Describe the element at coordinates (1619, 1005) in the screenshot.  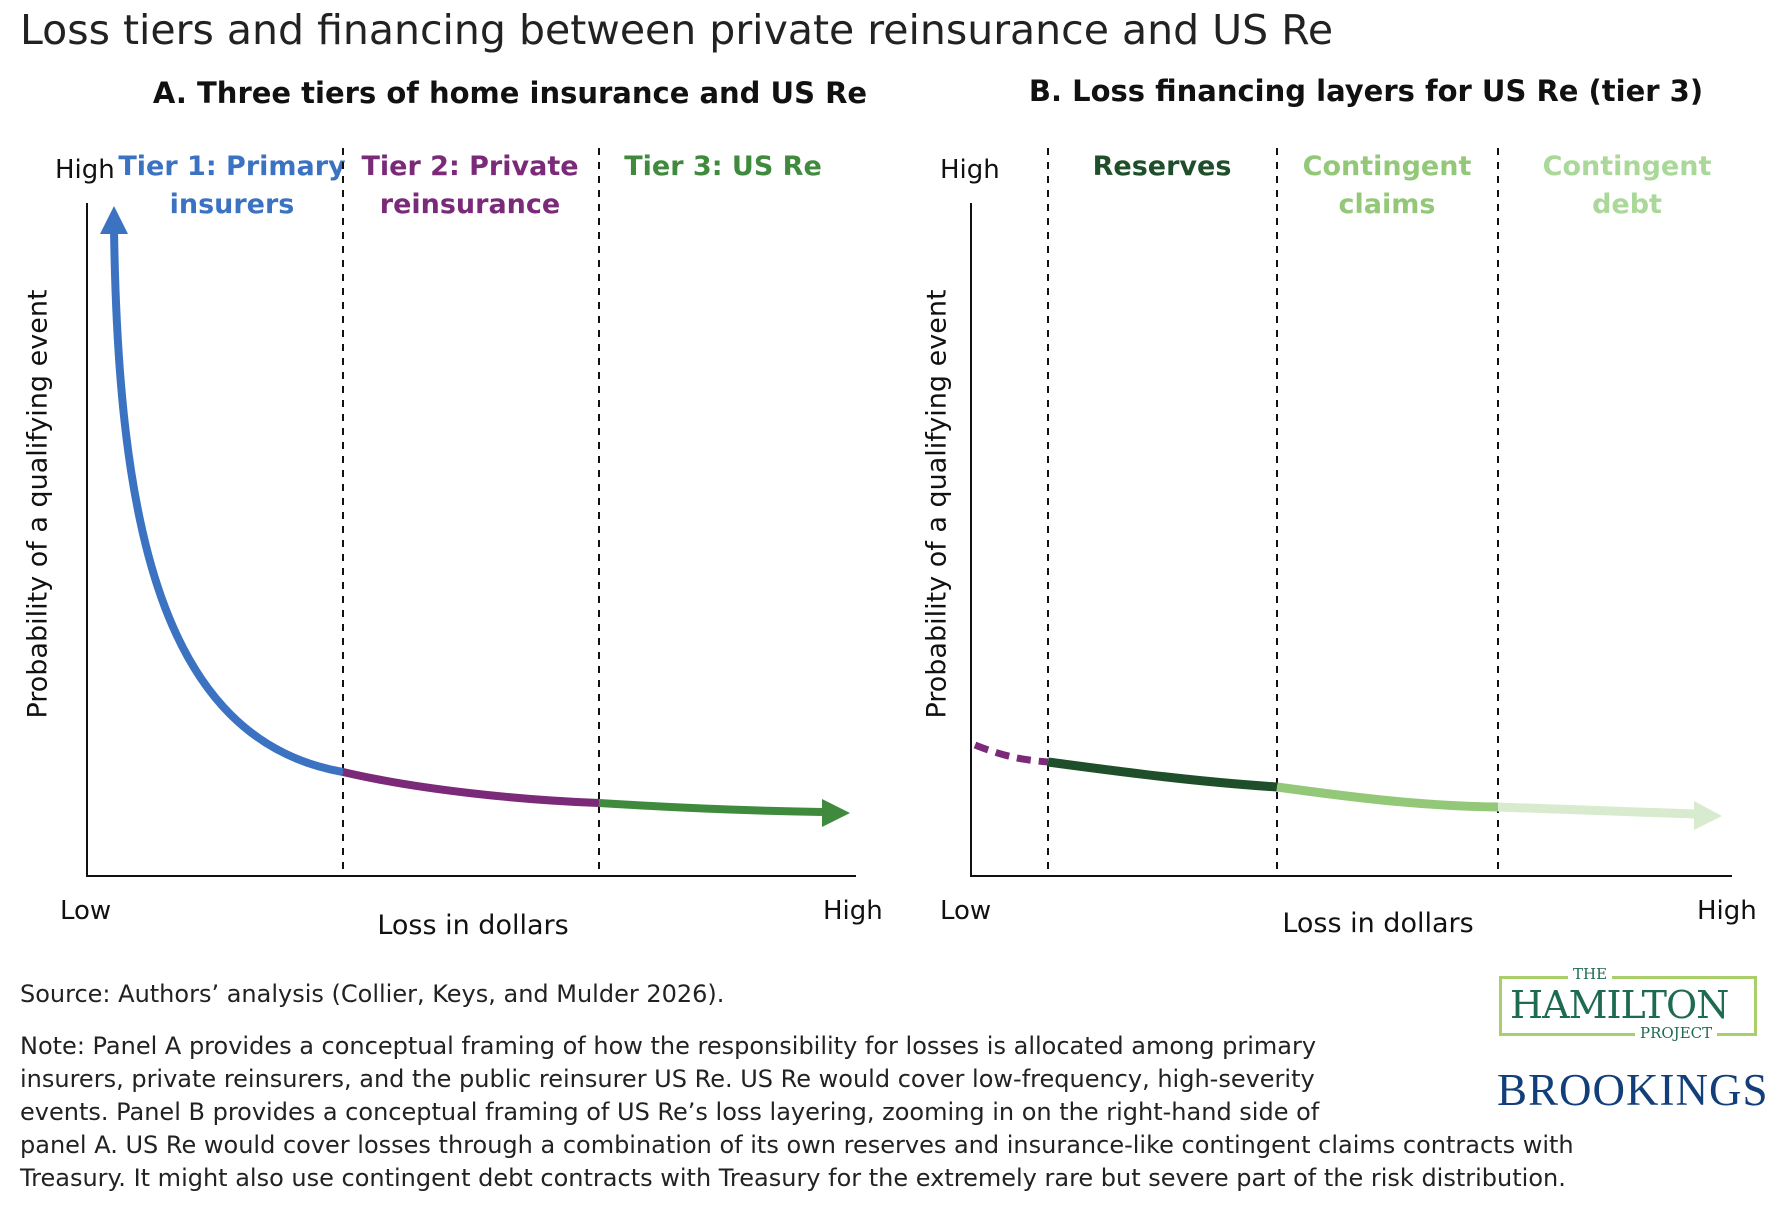
I see `logo-hamilton: HAMILTON` at that location.